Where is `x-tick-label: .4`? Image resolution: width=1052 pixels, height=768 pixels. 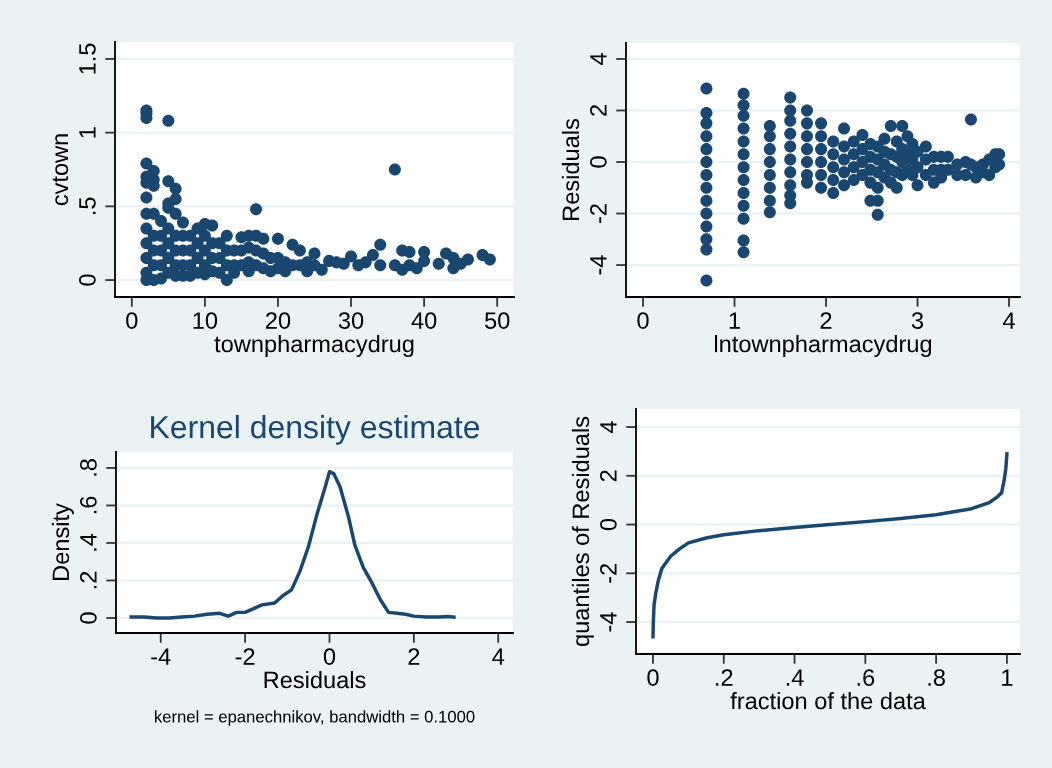
x-tick-label: .4 is located at coordinates (795, 677).